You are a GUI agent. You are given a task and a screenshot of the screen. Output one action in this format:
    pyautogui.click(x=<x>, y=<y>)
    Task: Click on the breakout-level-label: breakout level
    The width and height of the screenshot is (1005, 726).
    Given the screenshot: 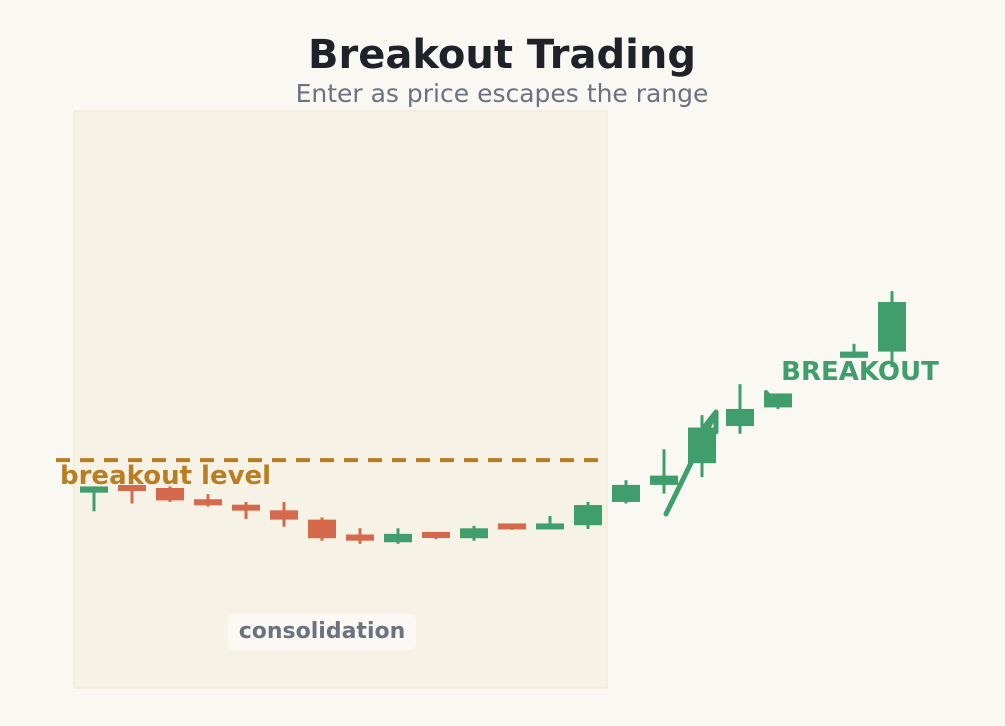 What is the action you would take?
    pyautogui.click(x=165, y=476)
    